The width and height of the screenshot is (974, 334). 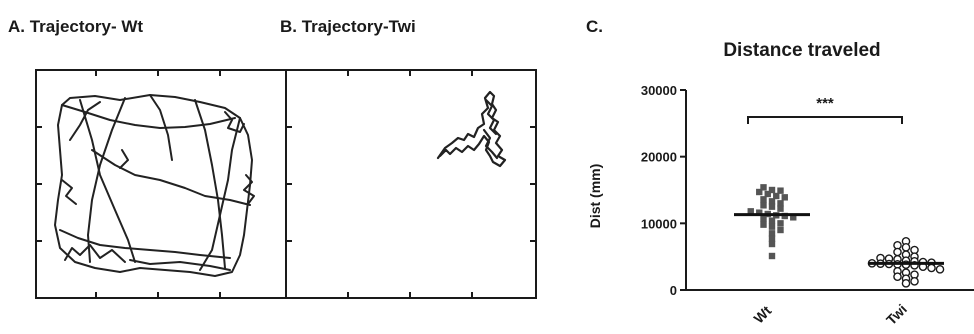 What do you see at coordinates (471, 129) in the screenshot?
I see `trajectory-twi-path` at bounding box center [471, 129].